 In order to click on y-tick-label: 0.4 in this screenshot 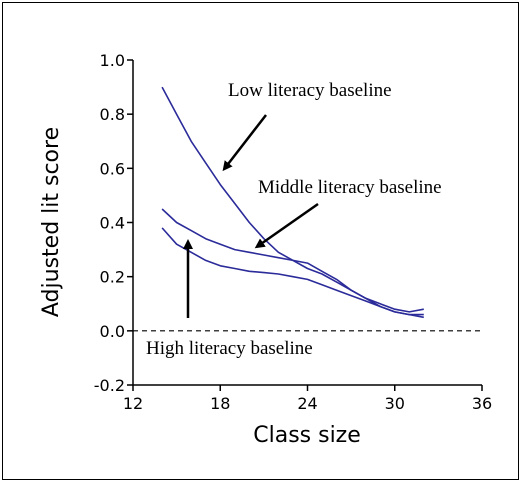, I will do `click(112, 223)`.